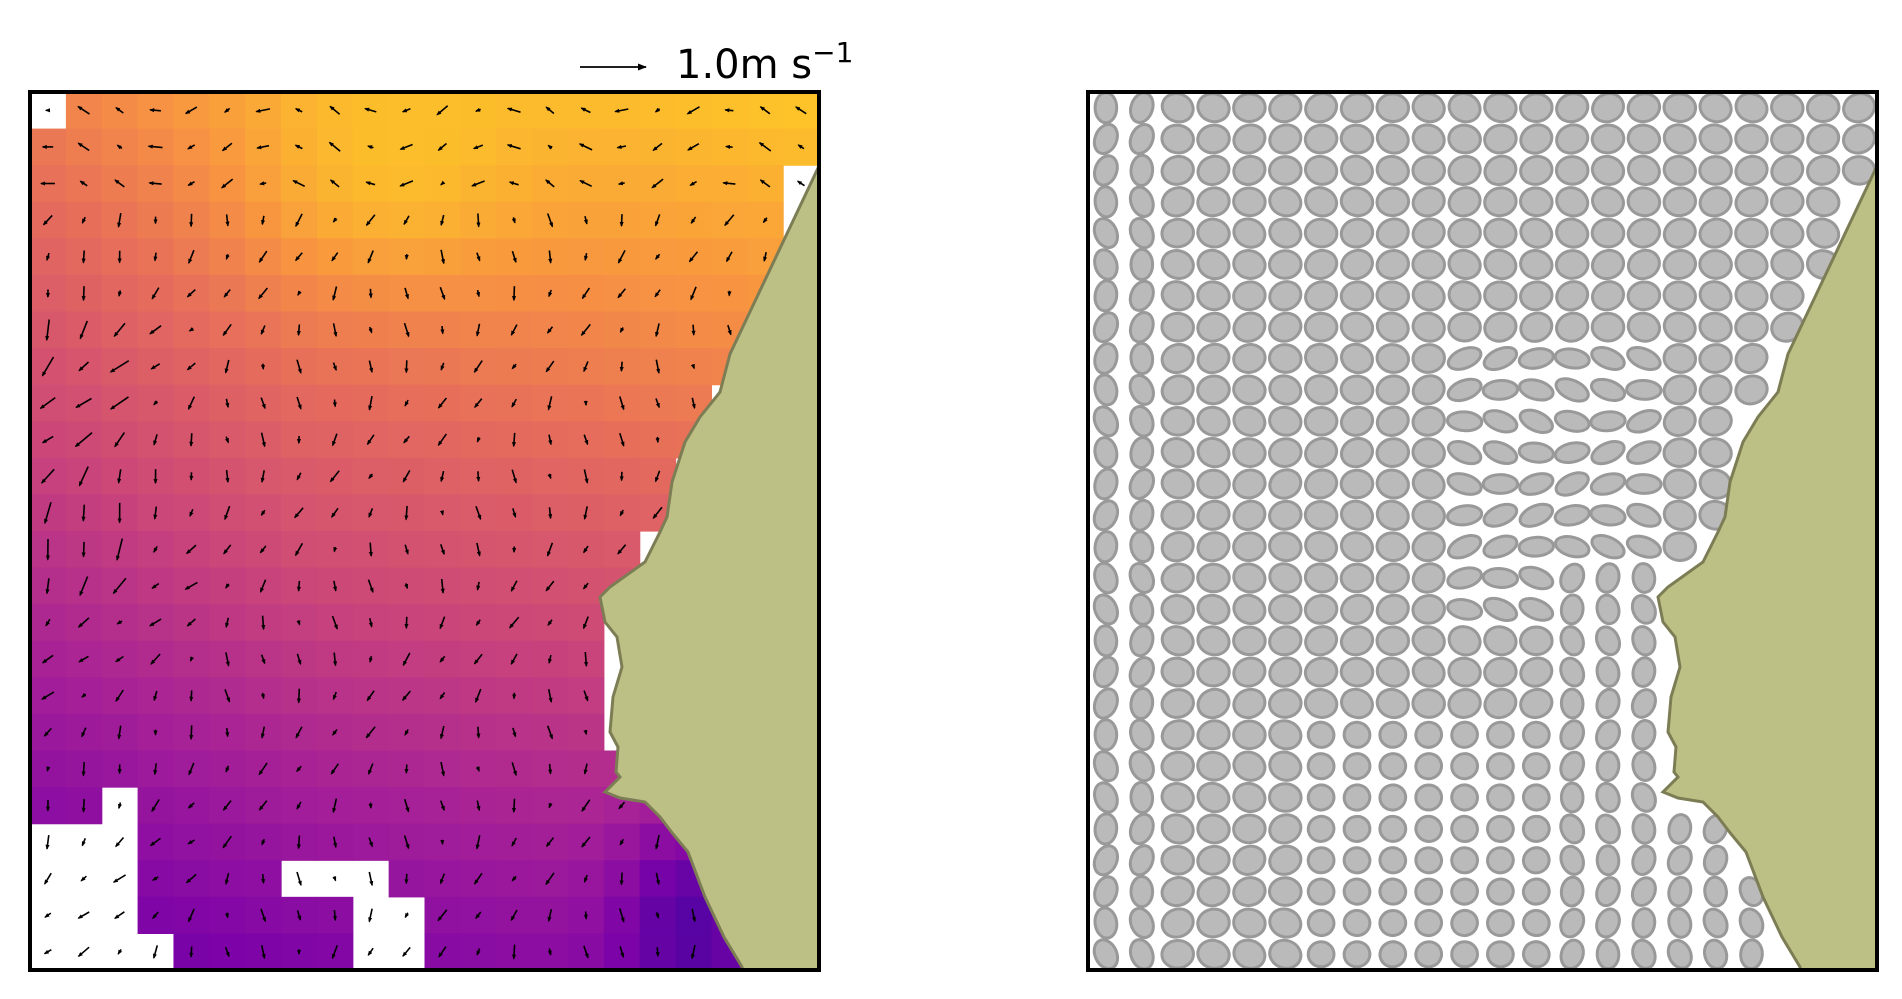 The width and height of the screenshot is (1902, 999). Describe the element at coordinates (1766, 531) in the screenshot. I see `land-mask-right` at that location.